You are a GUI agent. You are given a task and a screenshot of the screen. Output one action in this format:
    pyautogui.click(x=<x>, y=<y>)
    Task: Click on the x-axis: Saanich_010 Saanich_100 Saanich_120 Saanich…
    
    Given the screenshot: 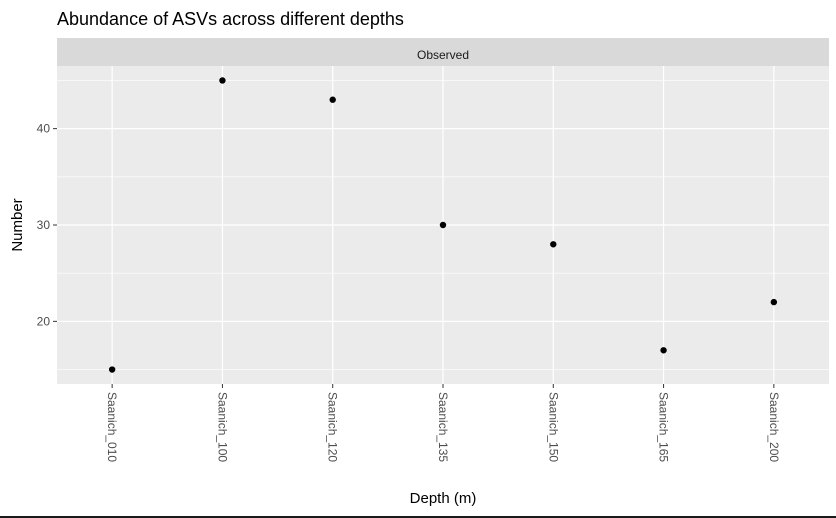 What is the action you would take?
    pyautogui.click(x=443, y=423)
    